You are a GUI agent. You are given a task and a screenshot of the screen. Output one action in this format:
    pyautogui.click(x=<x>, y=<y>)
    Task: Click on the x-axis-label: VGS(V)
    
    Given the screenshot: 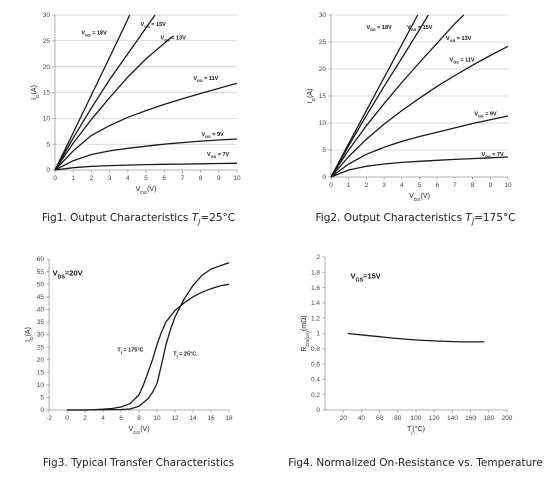 What is the action you would take?
    pyautogui.click(x=138, y=431)
    